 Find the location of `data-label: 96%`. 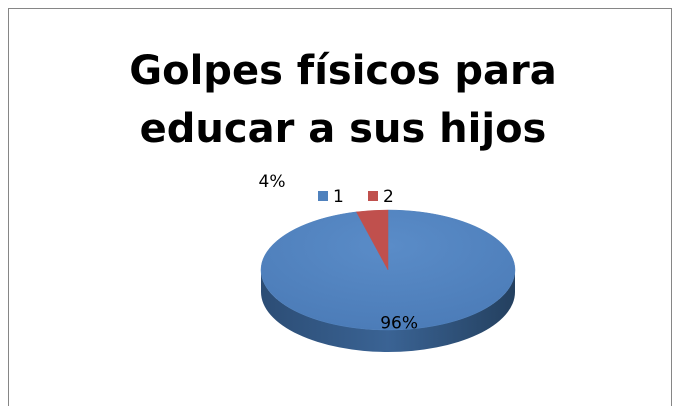

data-label: 96% is located at coordinates (399, 324).